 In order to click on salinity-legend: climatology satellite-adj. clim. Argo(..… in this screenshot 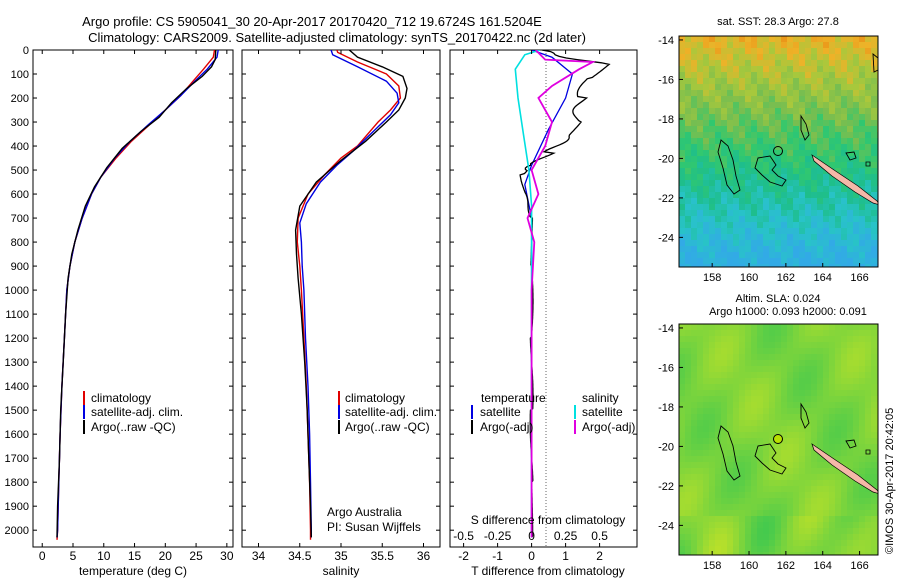, I will do `click(387, 412)`.